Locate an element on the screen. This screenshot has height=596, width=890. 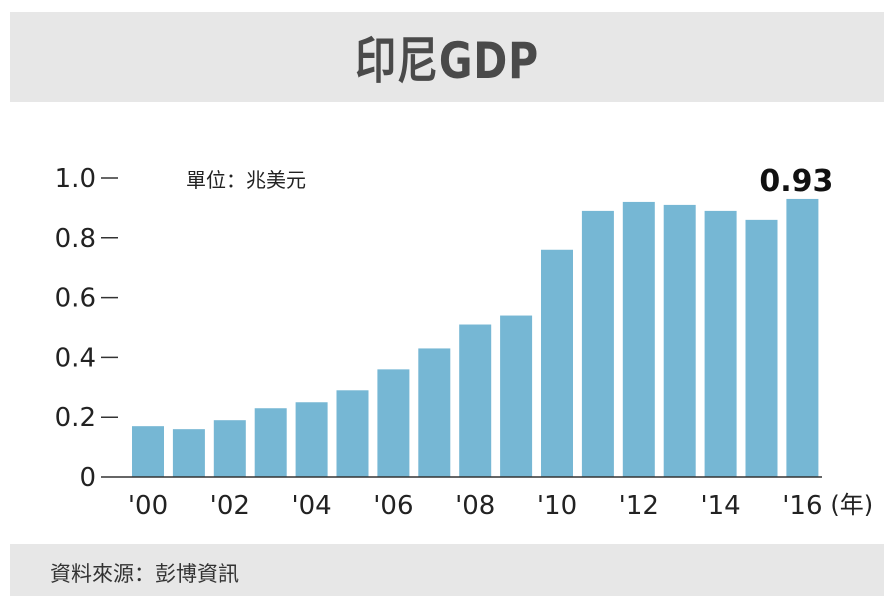
x-tick-label: '08 is located at coordinates (475, 506).